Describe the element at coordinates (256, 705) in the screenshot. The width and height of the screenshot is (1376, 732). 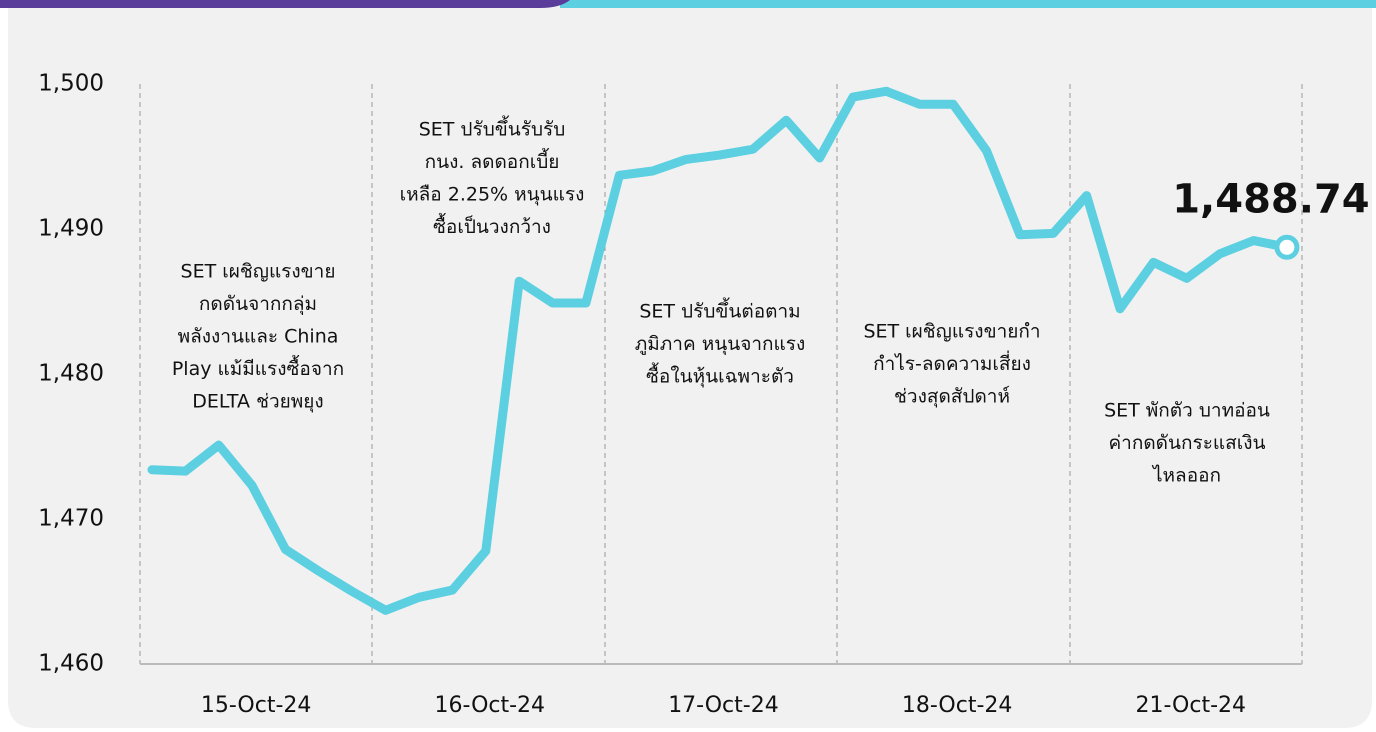
I see `x-tick-label: 15-Oct-24` at that location.